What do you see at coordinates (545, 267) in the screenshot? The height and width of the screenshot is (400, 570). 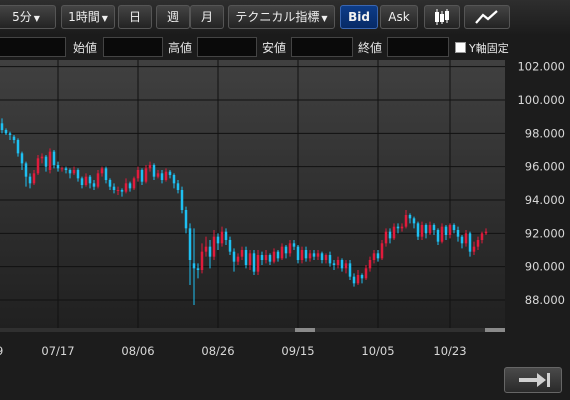 I see `y-tick-label: 90.000` at bounding box center [545, 267].